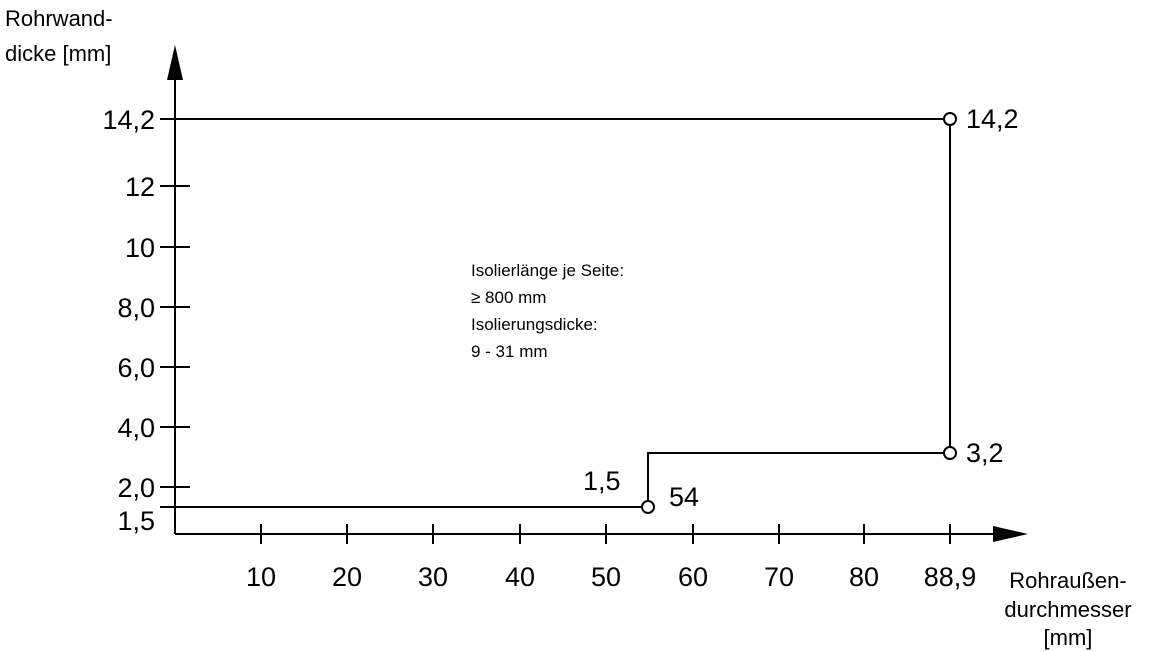 The height and width of the screenshot is (652, 1149). Describe the element at coordinates (347, 577) in the screenshot. I see `x-tick-label-20: 20` at that location.